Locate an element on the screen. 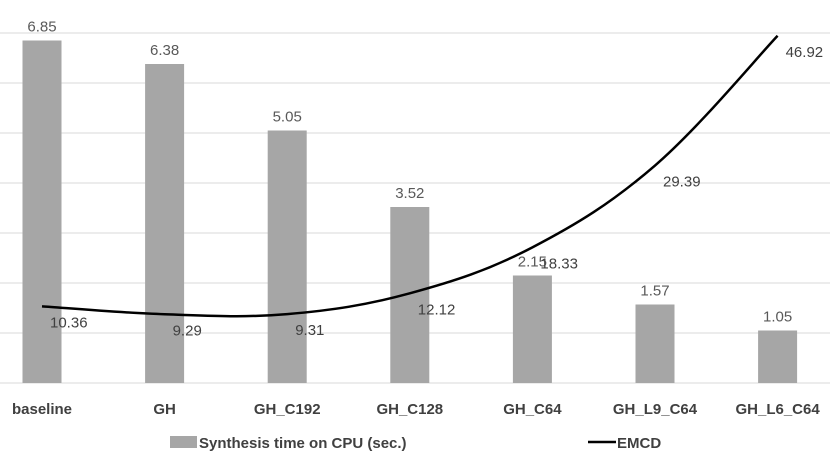 The width and height of the screenshot is (830, 452). bar-label-GH_L9_C64: 1.57 is located at coordinates (654, 291).